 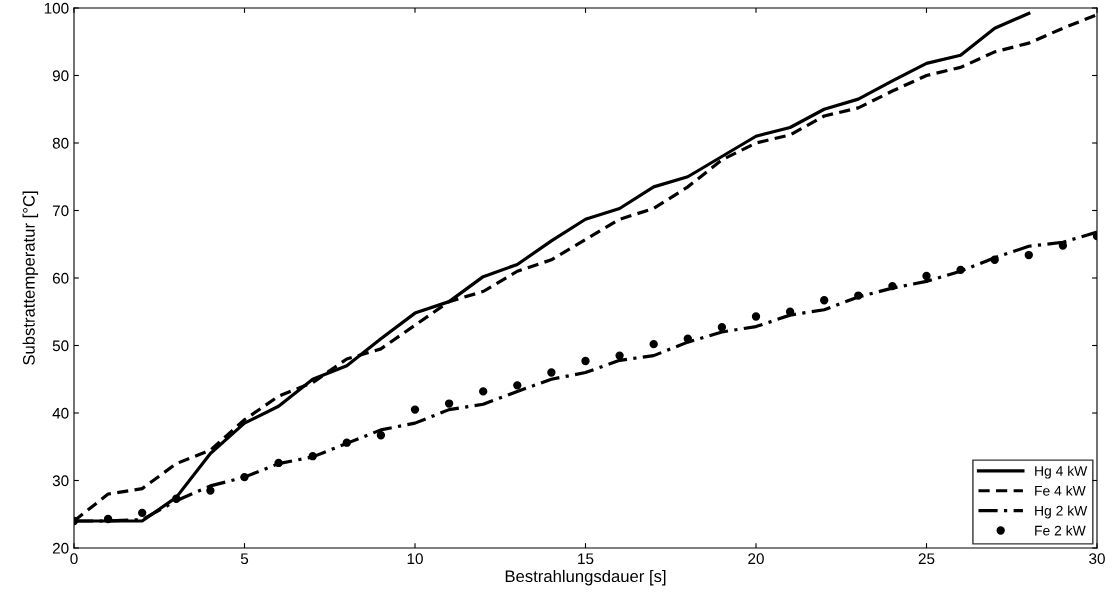 I want to click on legend-label: Fe 2 kW, so click(x=1060, y=530).